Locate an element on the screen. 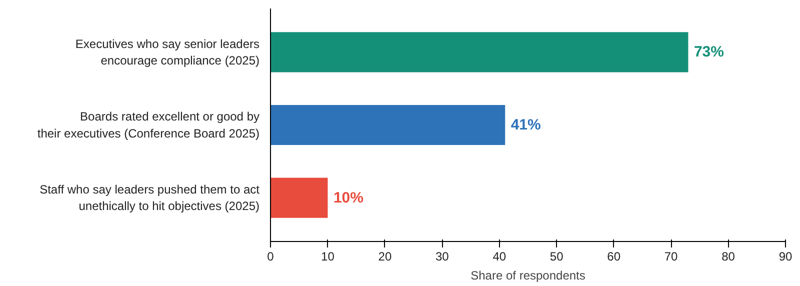 Image resolution: width=800 pixels, height=286 pixels. y-tick-label: Boards rated excellent or good by their executives (Conference Board 2025) is located at coordinates (148, 125).